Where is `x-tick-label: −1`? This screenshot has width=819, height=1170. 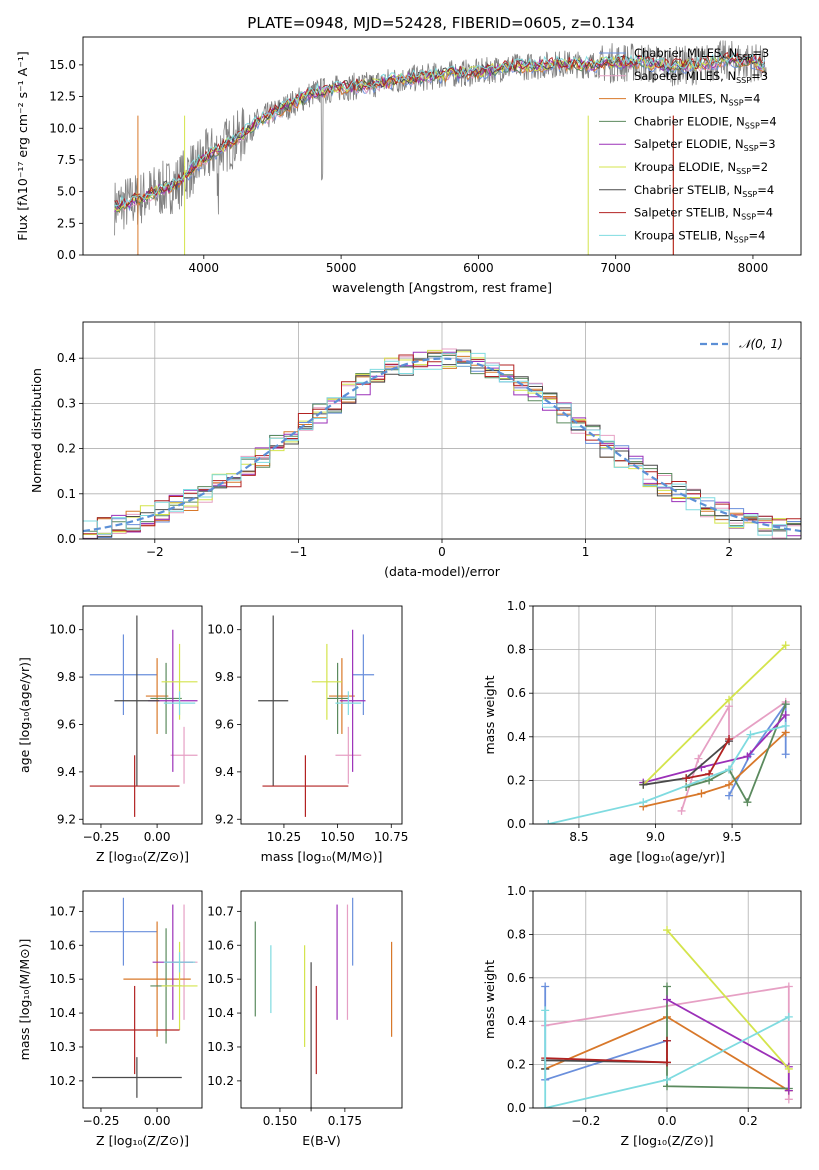 x-tick-label: −1 is located at coordinates (299, 552).